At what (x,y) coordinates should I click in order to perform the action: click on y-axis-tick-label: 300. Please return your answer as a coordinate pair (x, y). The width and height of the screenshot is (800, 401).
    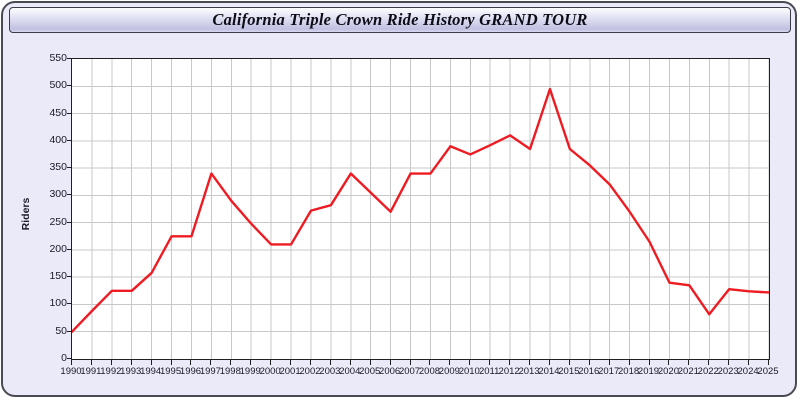
    Looking at the image, I should click on (58, 194).